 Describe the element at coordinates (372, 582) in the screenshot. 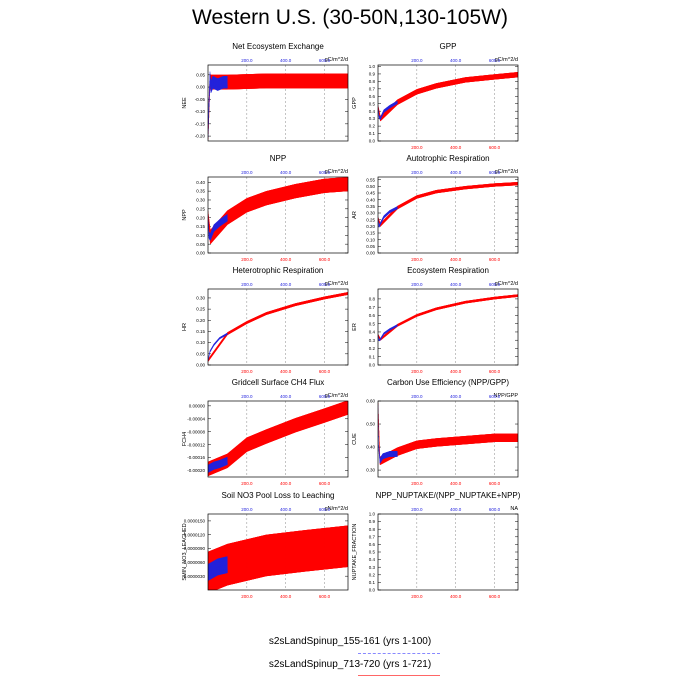

I see `y-tick-label: 0.1` at that location.